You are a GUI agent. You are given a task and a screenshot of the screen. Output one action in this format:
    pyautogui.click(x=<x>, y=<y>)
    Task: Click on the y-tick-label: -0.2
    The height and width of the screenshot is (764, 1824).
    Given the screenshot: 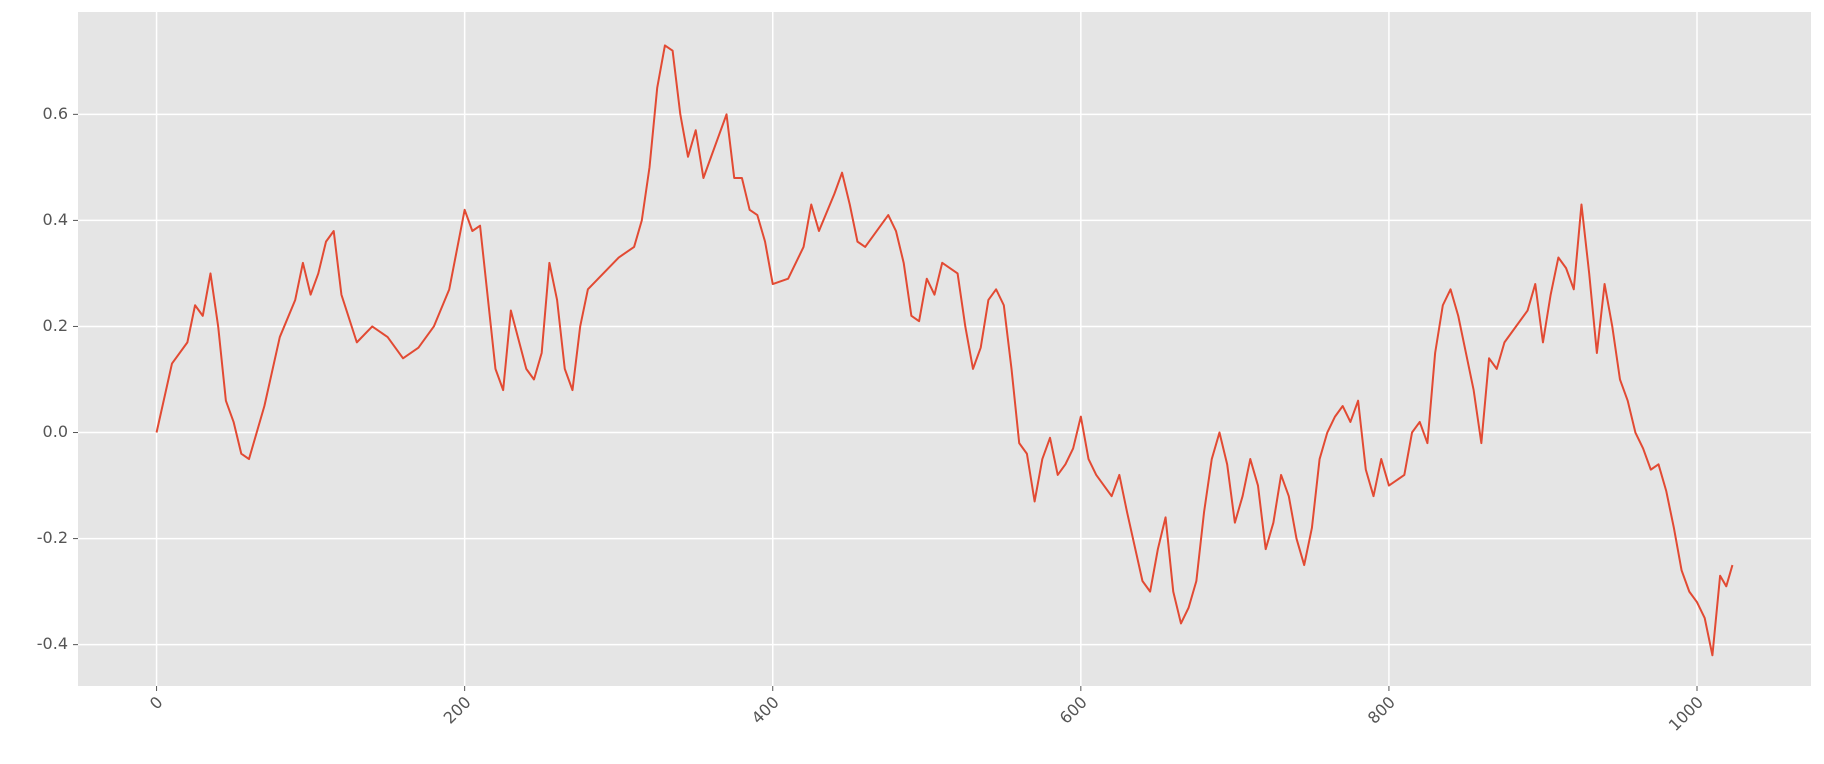 What is the action you would take?
    pyautogui.click(x=52, y=537)
    